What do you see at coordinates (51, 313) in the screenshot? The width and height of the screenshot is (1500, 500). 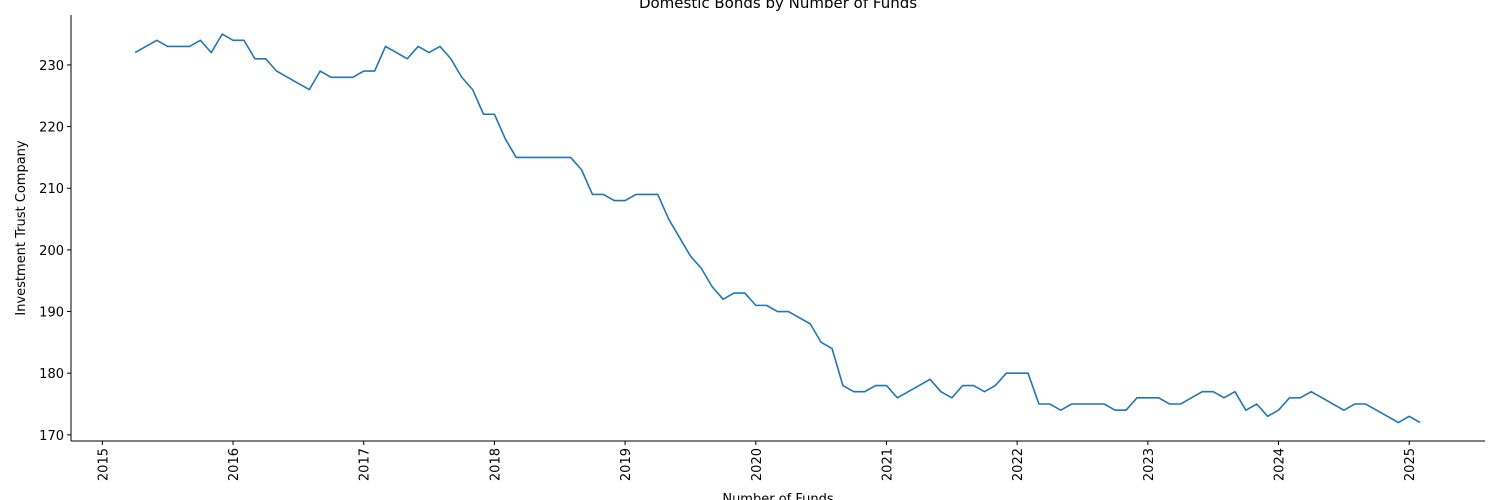 I see `y-tick-label: 190` at bounding box center [51, 313].